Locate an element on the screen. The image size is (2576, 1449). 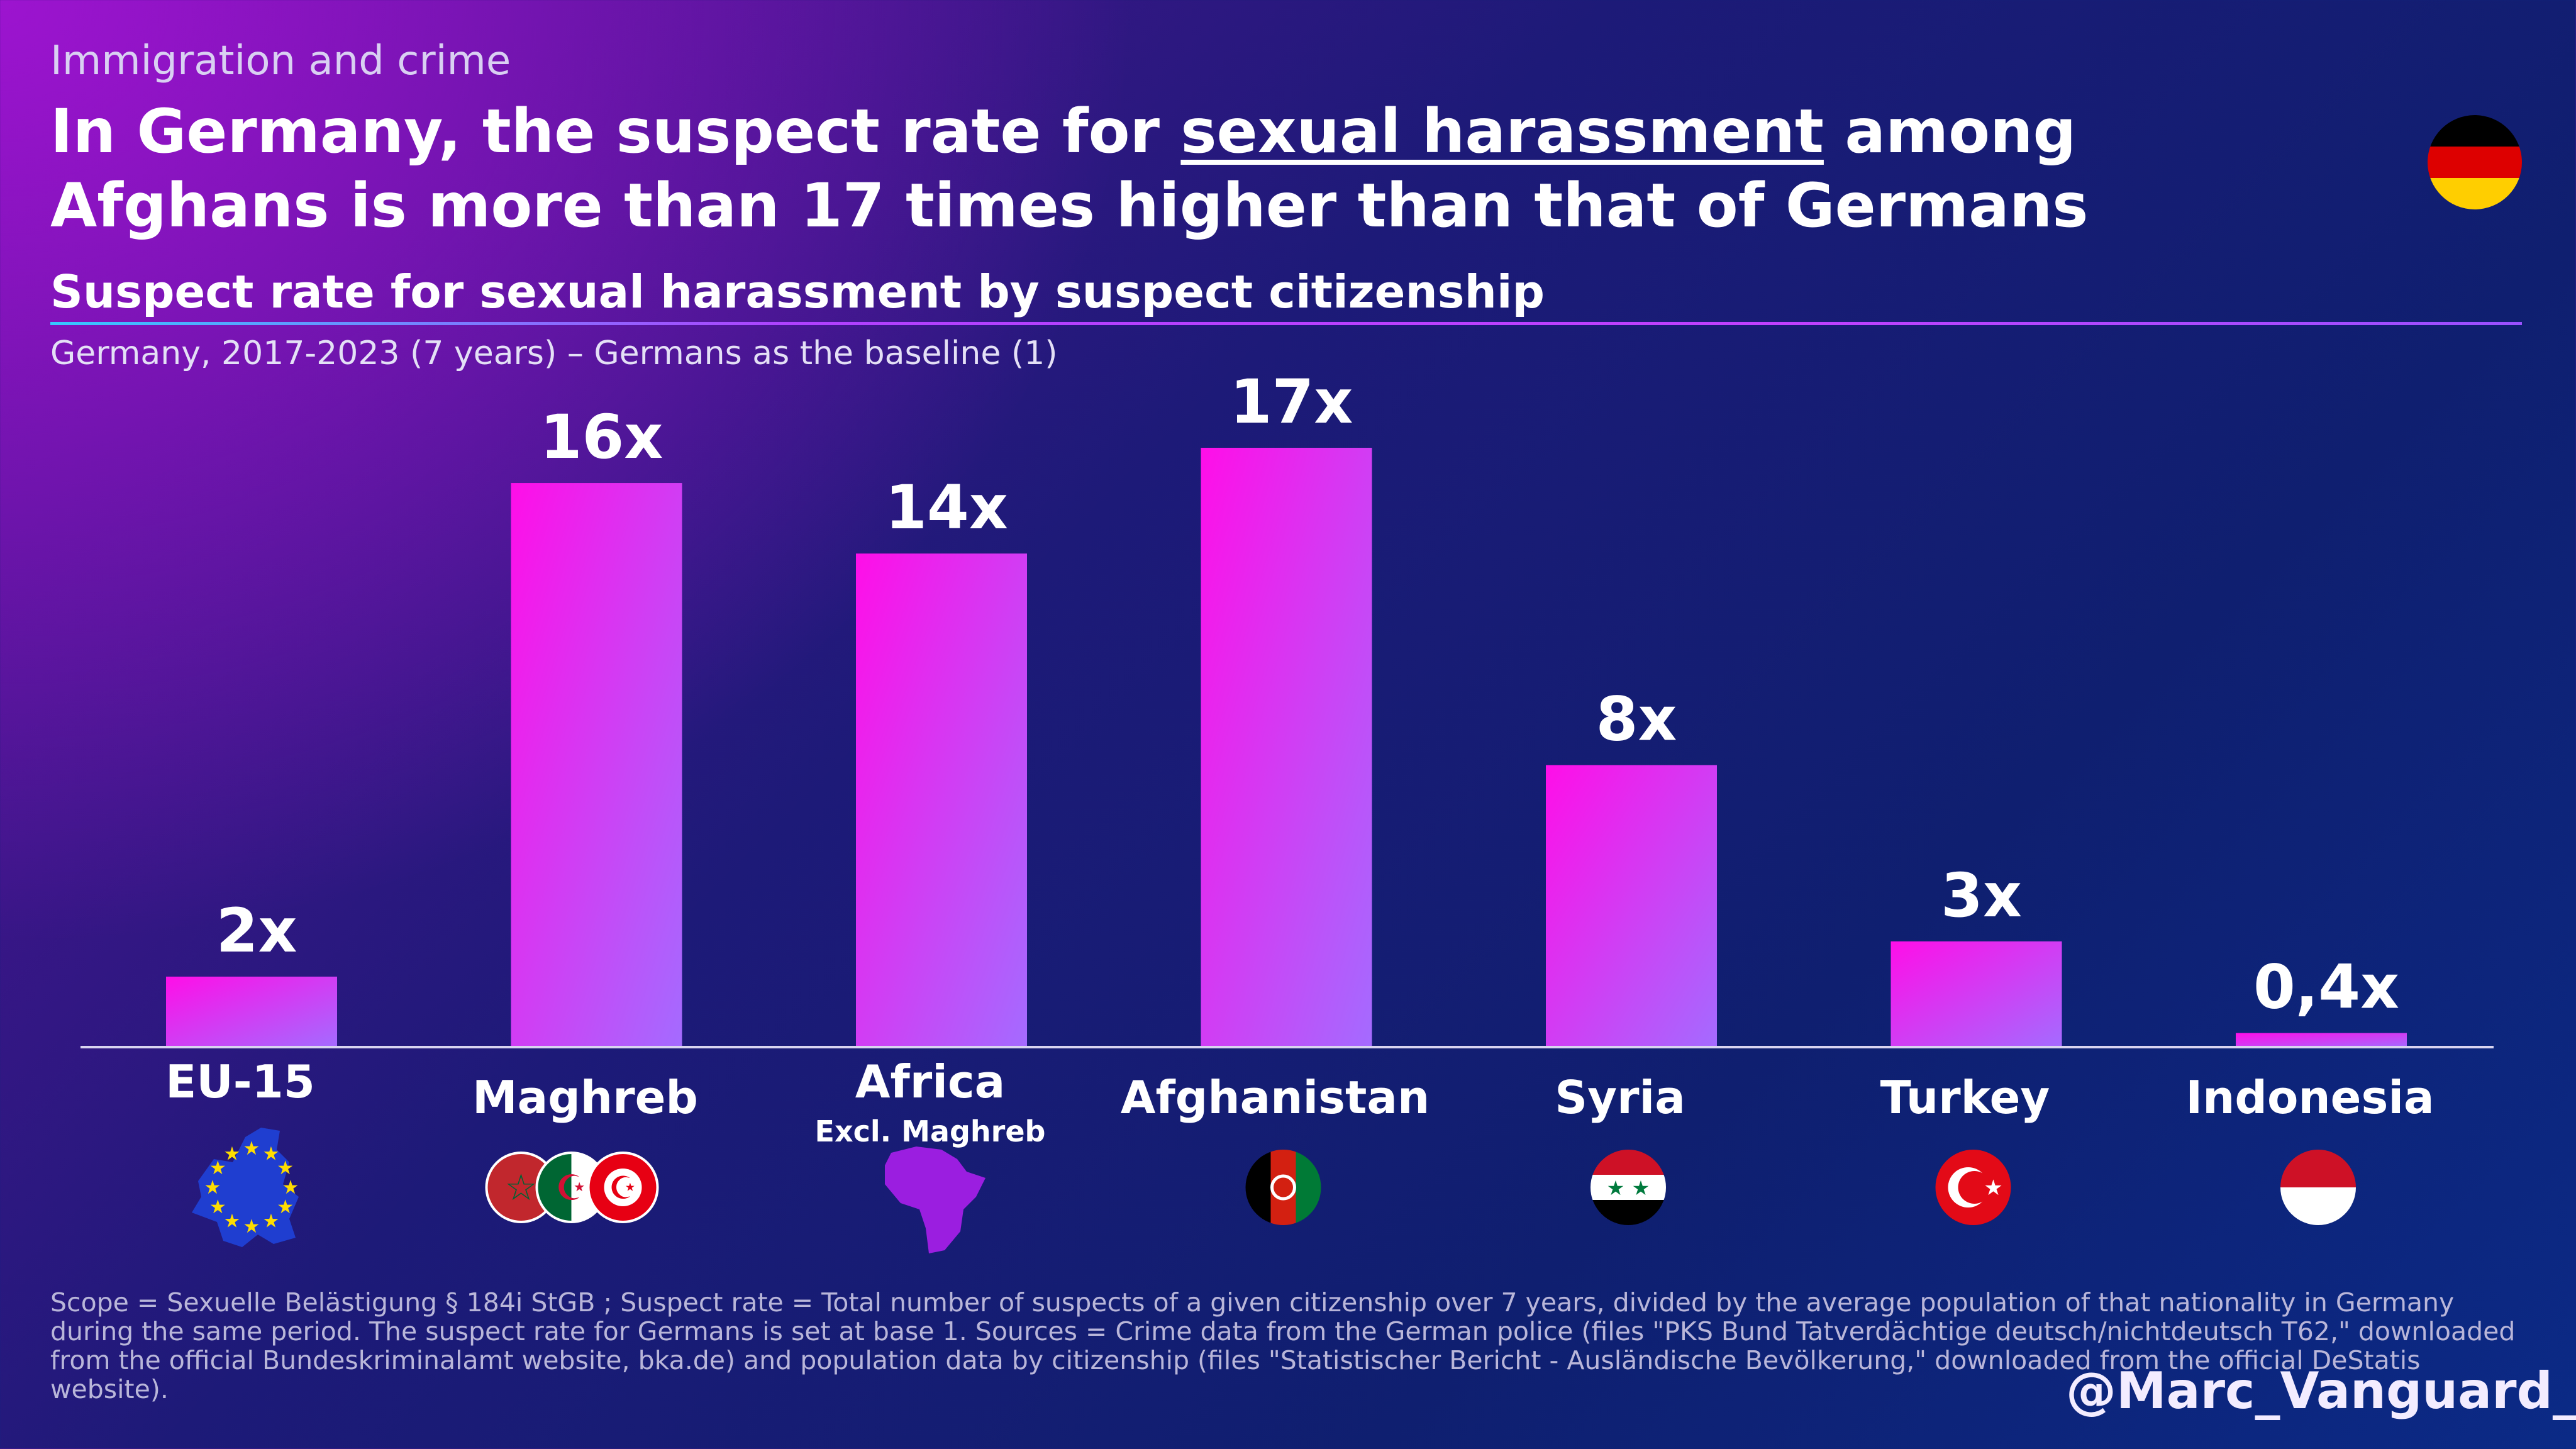
category-label: Africa is located at coordinates (930, 1081).